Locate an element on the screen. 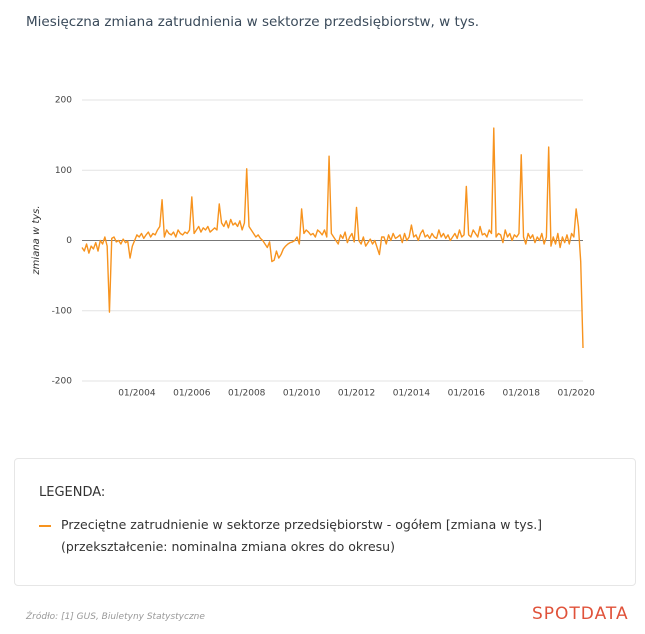  y-tick-label: 200 is located at coordinates (63, 101).